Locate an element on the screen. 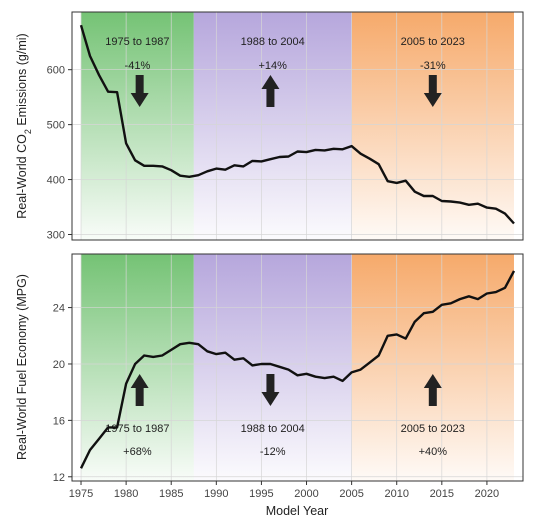 The width and height of the screenshot is (558, 523). period-change: +68% is located at coordinates (137, 452).